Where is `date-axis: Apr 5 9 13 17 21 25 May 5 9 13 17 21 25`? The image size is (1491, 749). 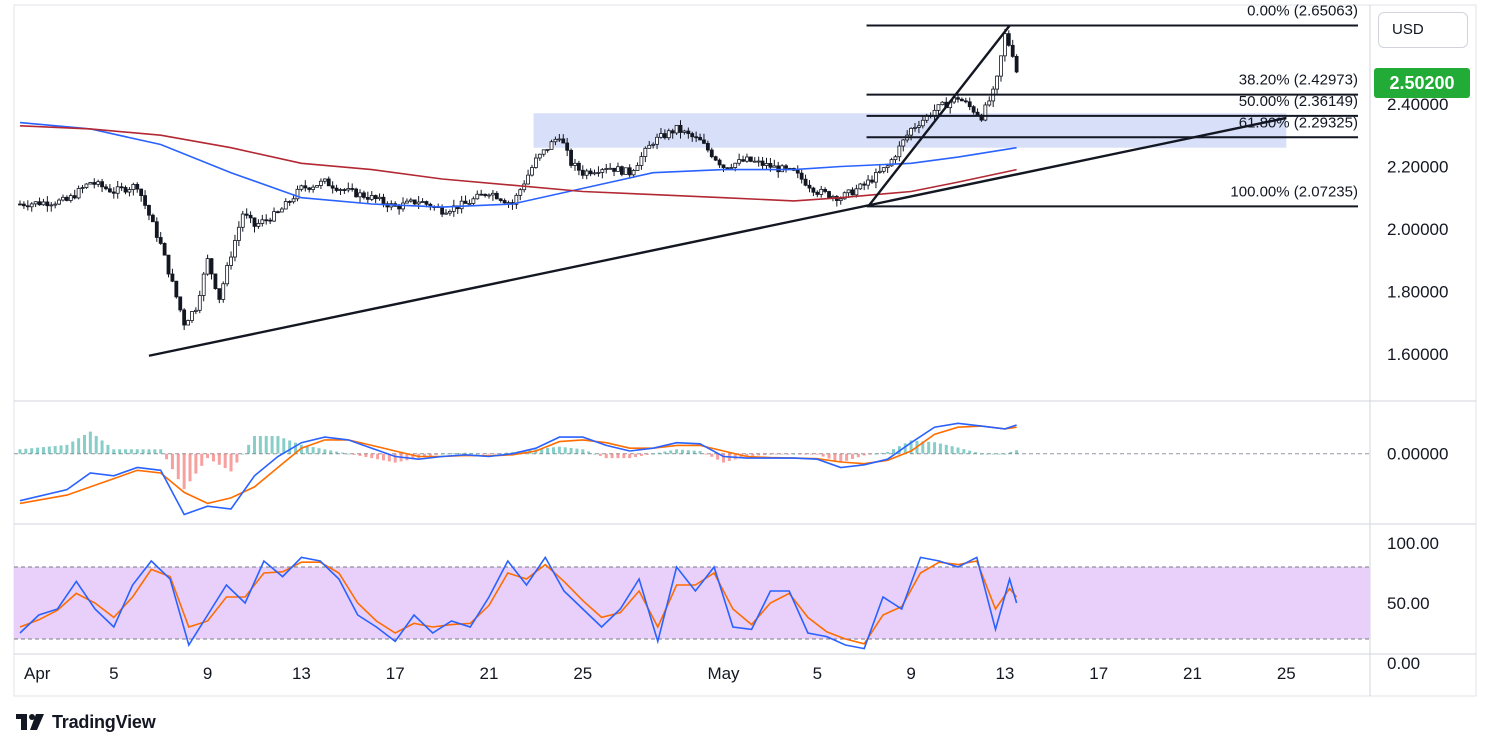
date-axis: Apr 5 9 13 17 21 25 May 5 9 13 17 21 25 is located at coordinates (660, 673).